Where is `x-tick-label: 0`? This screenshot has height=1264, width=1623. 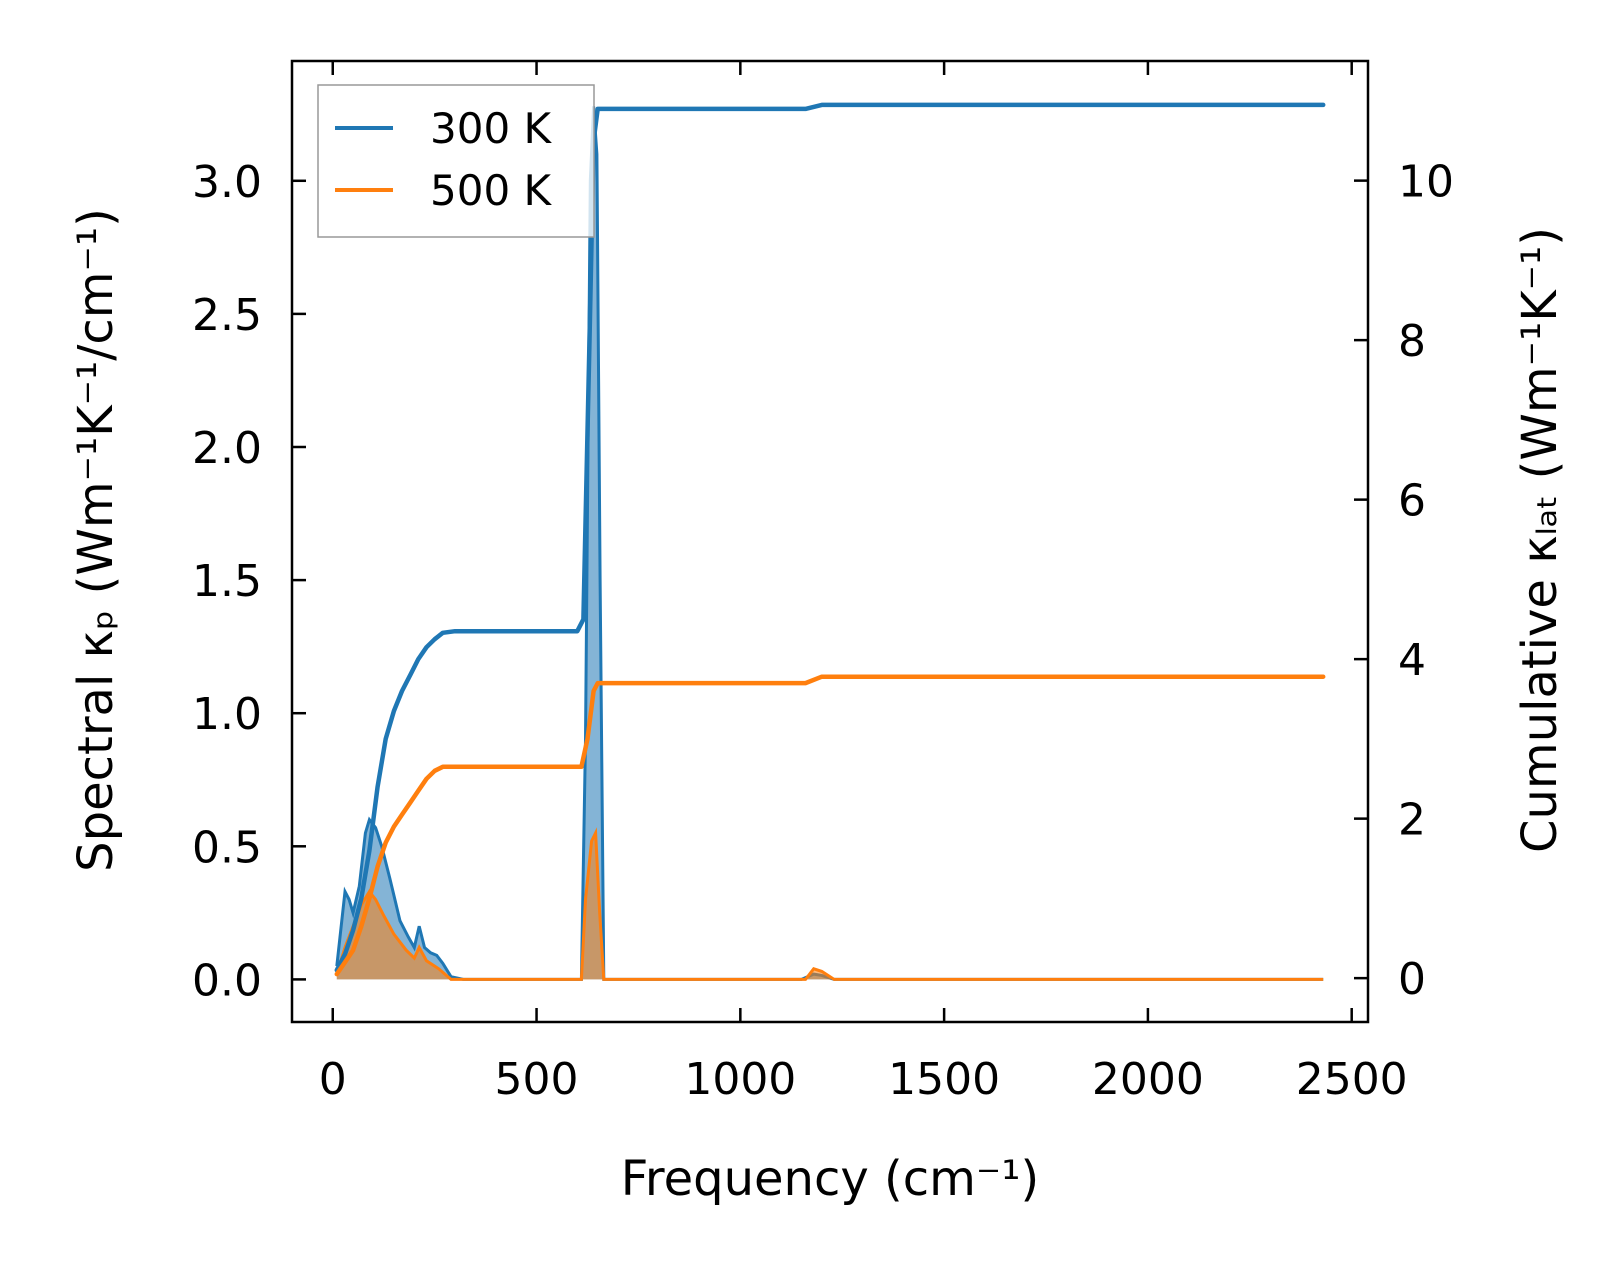 x-tick-label: 0 is located at coordinates (333, 1079).